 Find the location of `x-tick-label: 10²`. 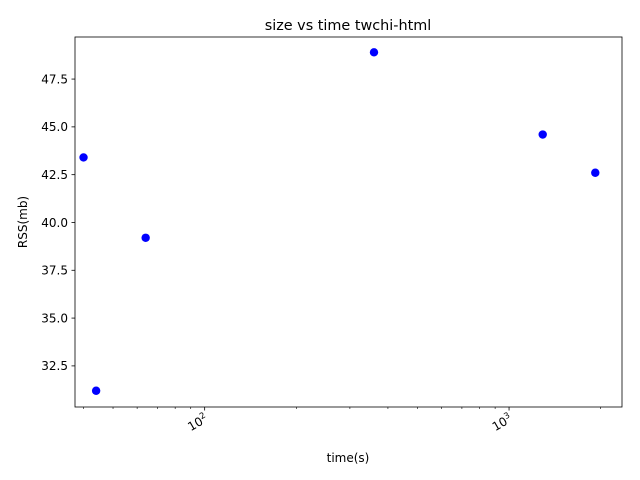

x-tick-label: 10² is located at coordinates (197, 422).